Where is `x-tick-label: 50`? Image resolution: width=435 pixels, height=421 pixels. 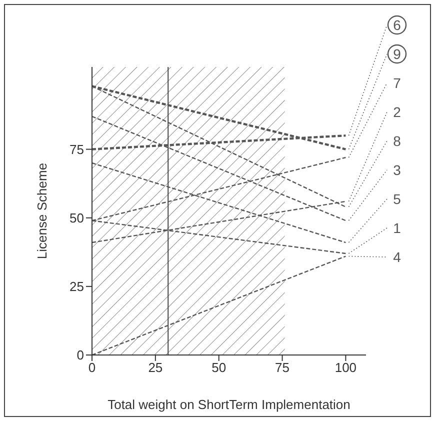 x-tick-label: 50 is located at coordinates (219, 368).